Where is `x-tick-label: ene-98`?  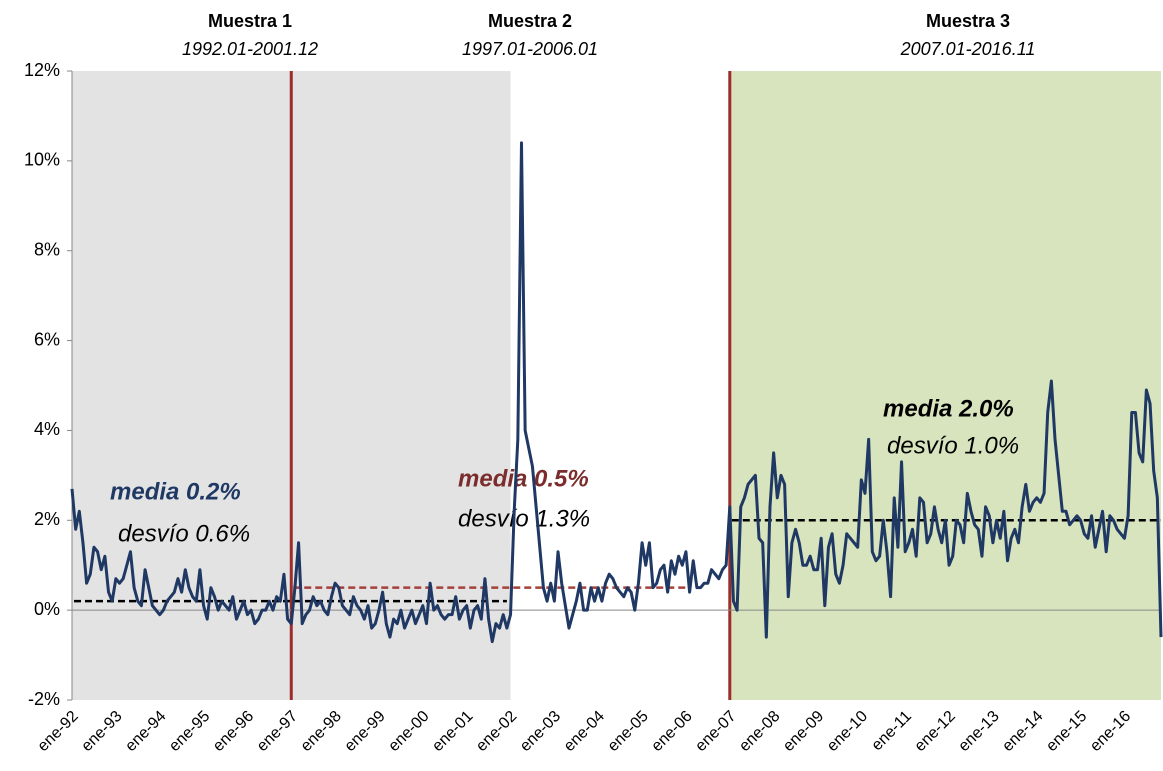
x-tick-label: ene-98 is located at coordinates (321, 731).